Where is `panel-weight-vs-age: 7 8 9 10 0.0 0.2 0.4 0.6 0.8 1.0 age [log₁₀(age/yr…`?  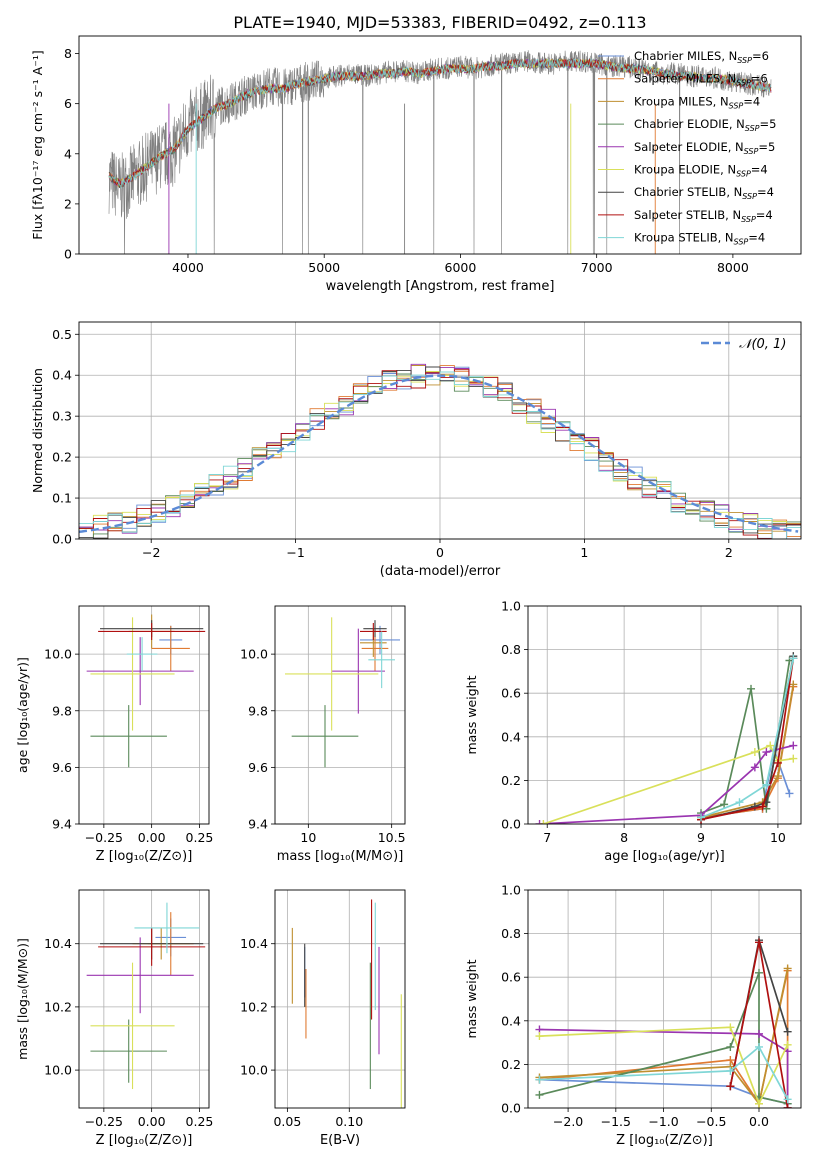 panel-weight-vs-age: 7 8 9 10 0.0 0.2 0.4 0.6 0.8 1.0 age [log₁₀(age/yr… is located at coordinates (633, 731).